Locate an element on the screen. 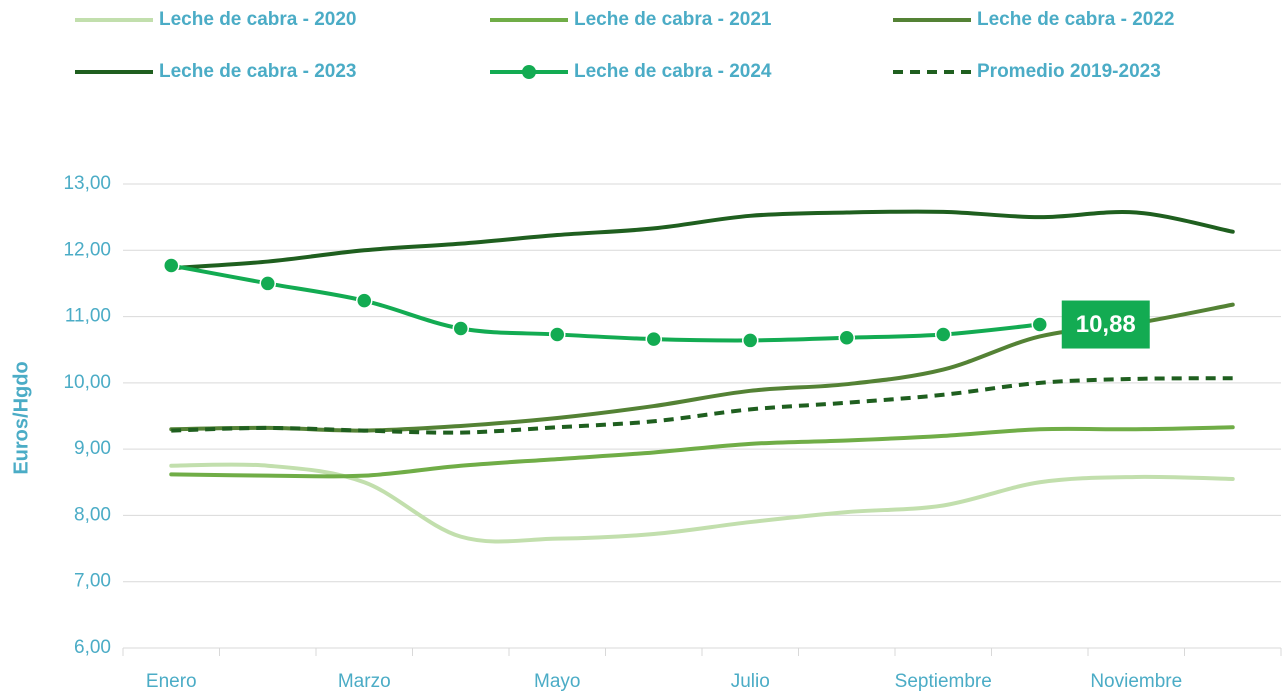  legend-label: Leche de cabra - 2024 is located at coordinates (673, 71).